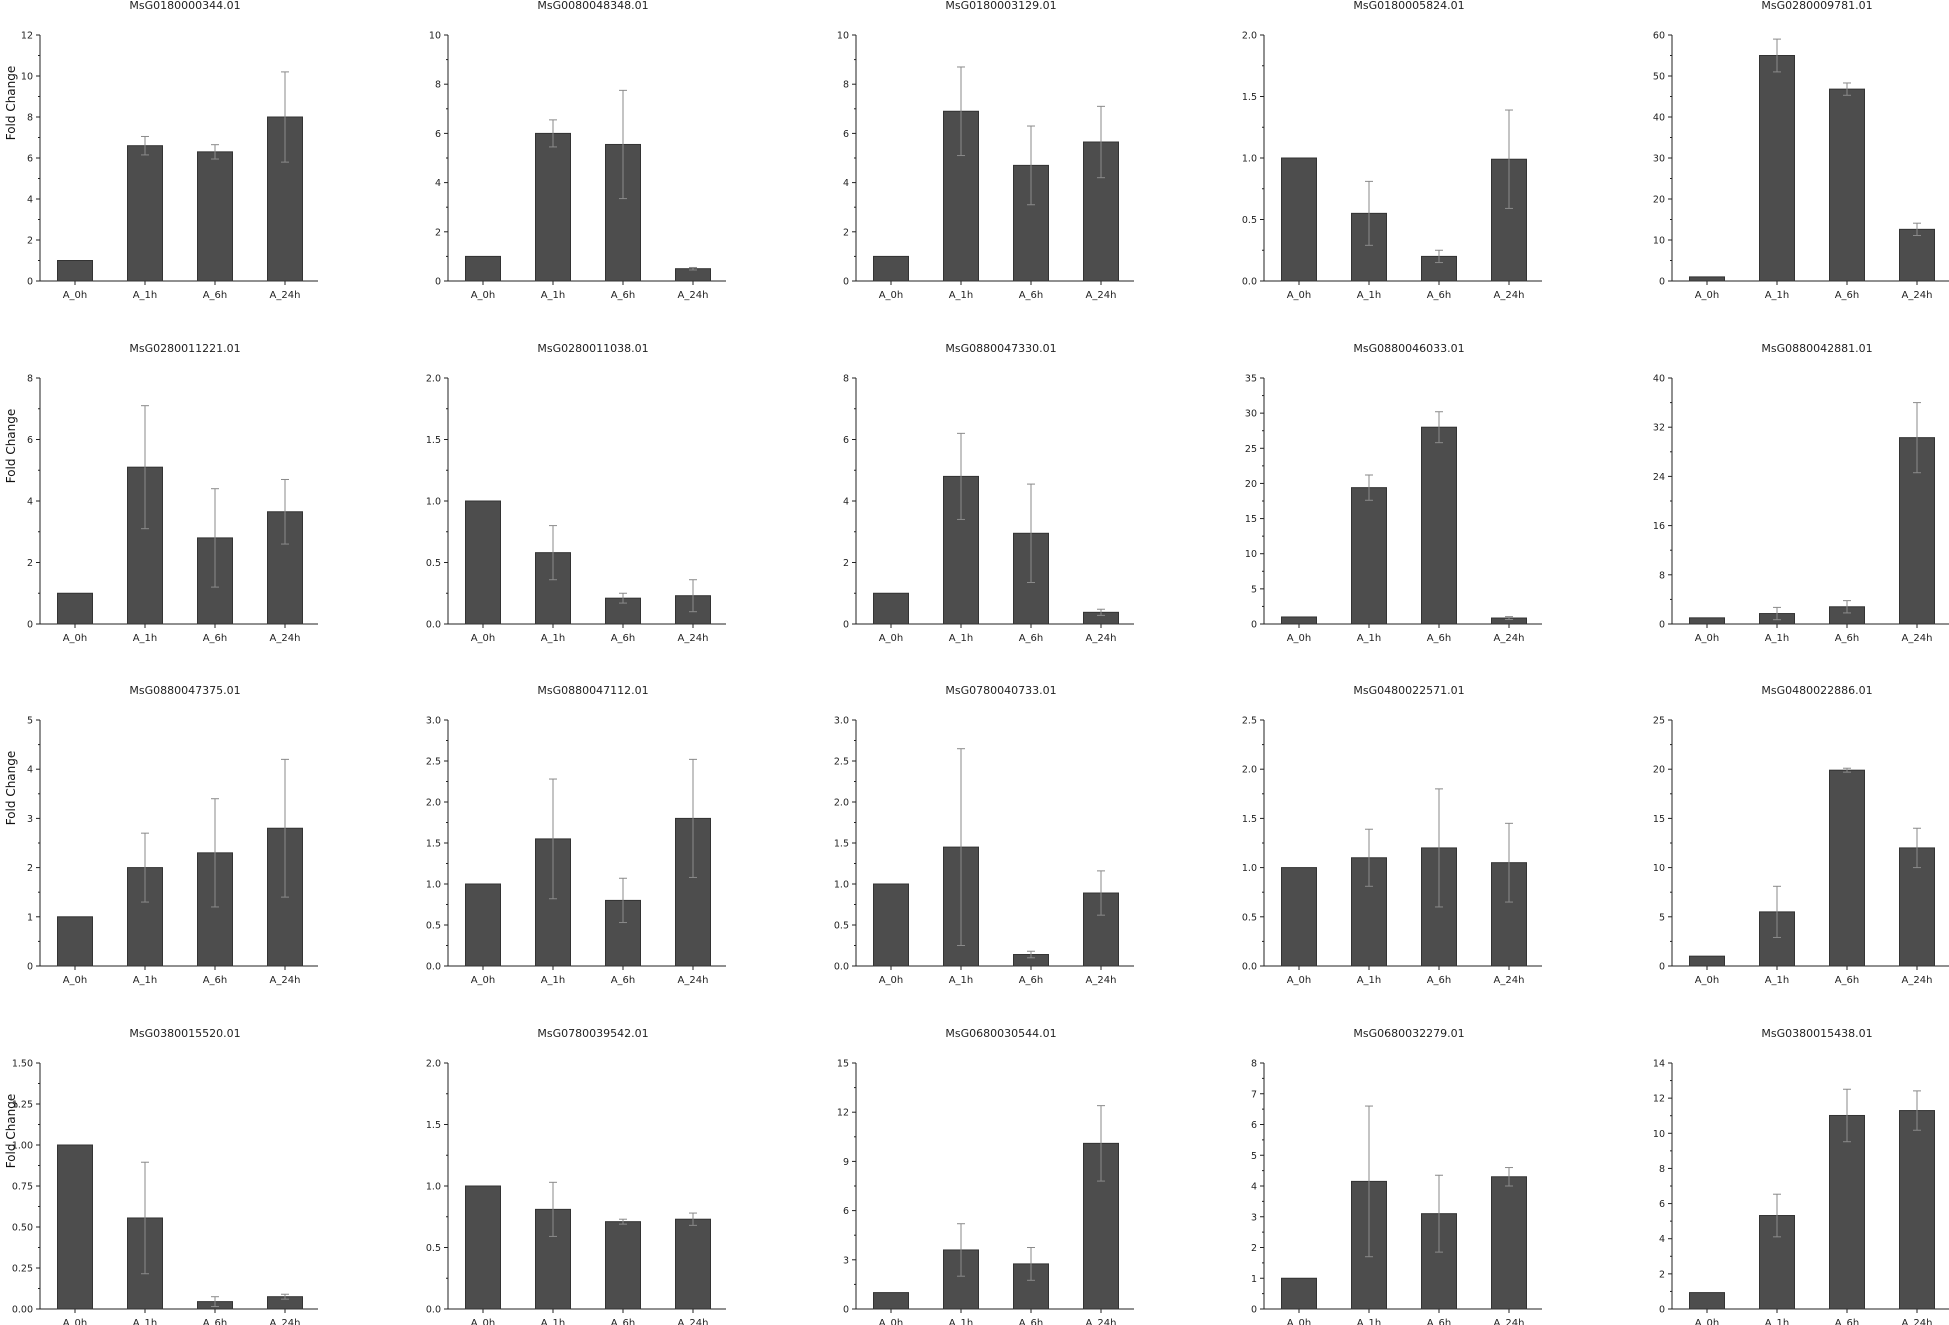 This screenshot has width=1949, height=1325. I want to click on chart-title: MsG0280011038.01, so click(592, 348).